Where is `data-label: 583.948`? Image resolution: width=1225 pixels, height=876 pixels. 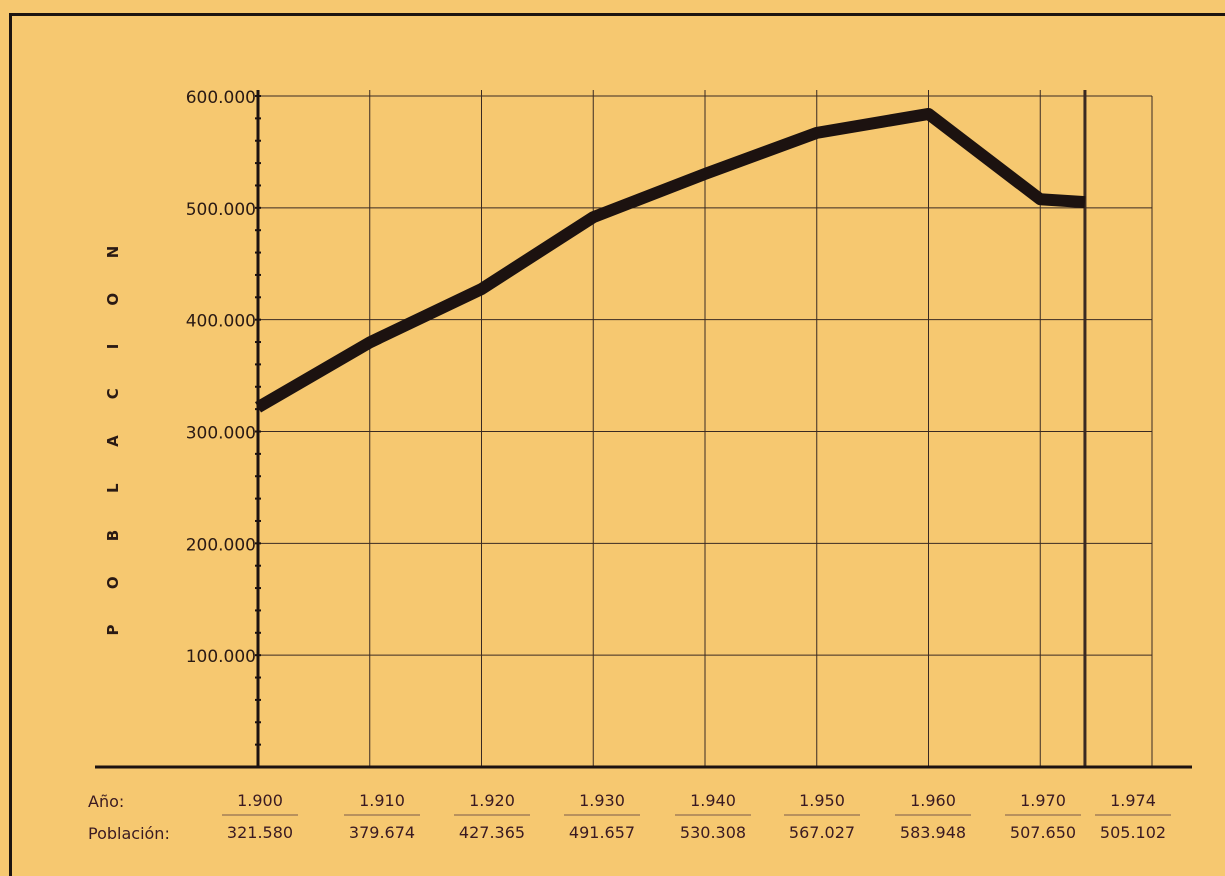
data-label: 583.948 is located at coordinates (933, 832).